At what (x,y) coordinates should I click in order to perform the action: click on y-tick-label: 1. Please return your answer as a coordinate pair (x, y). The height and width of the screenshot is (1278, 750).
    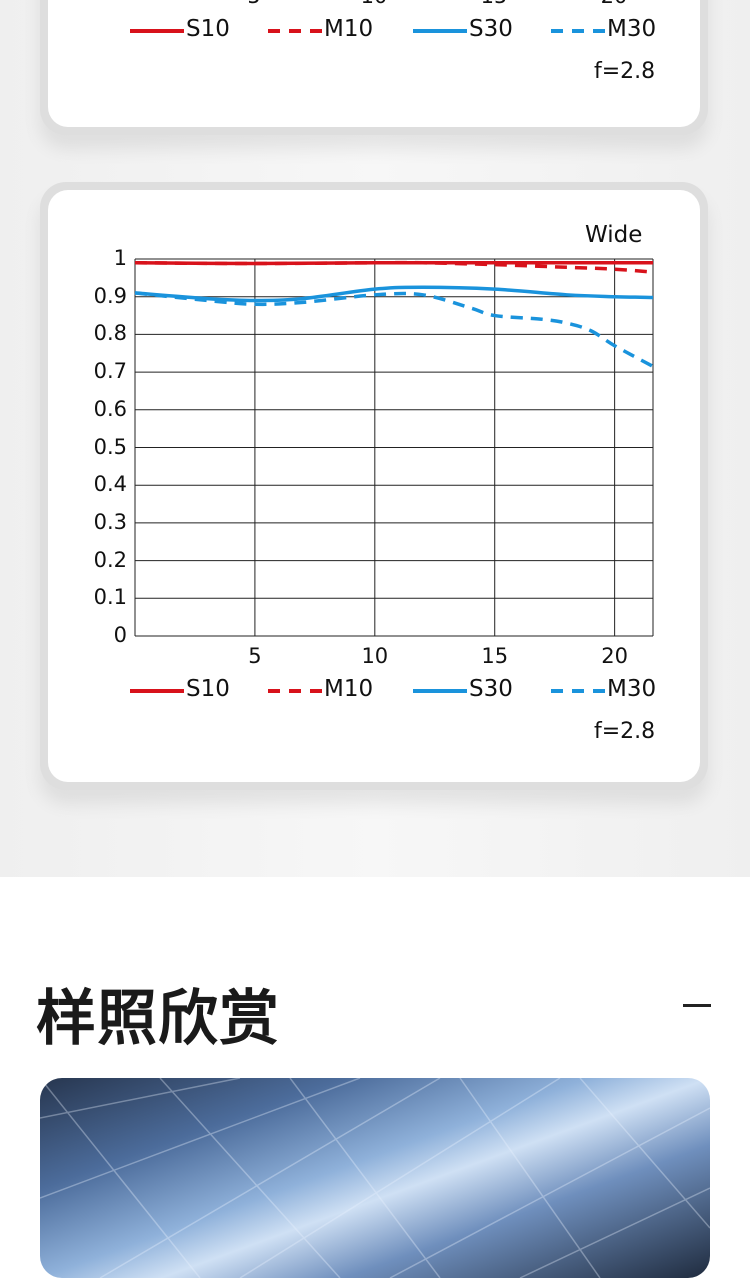
    Looking at the image, I should click on (120, 258).